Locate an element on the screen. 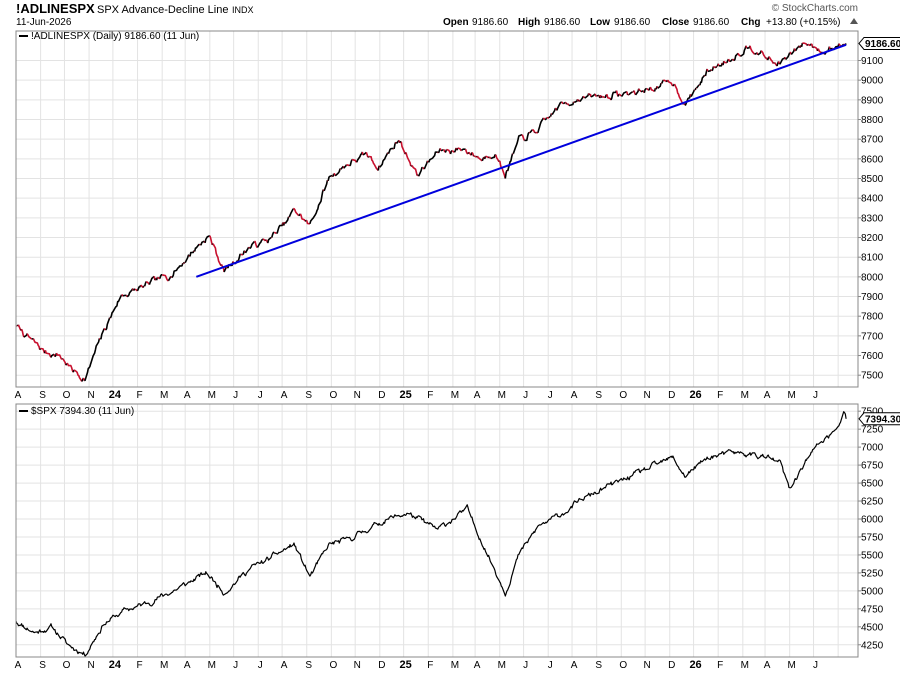 The height and width of the screenshot is (678, 900). y-tick-label: 8700 is located at coordinates (872, 140).